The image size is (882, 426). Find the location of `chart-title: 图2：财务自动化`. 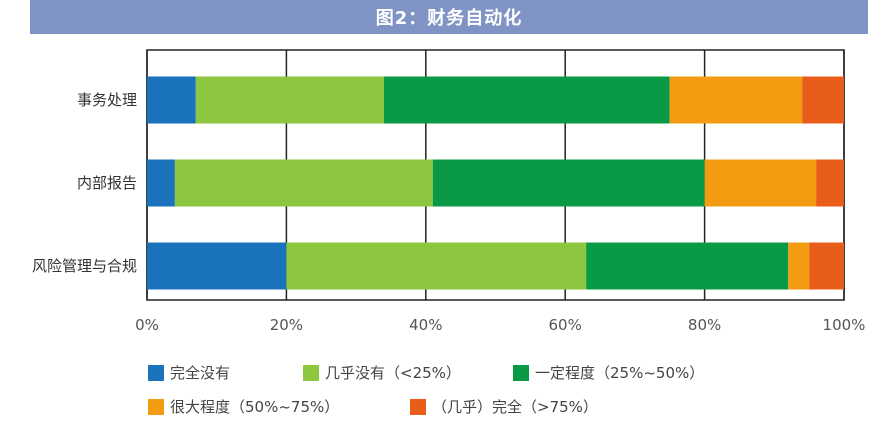

chart-title: 图2：财务自动化 is located at coordinates (449, 18).